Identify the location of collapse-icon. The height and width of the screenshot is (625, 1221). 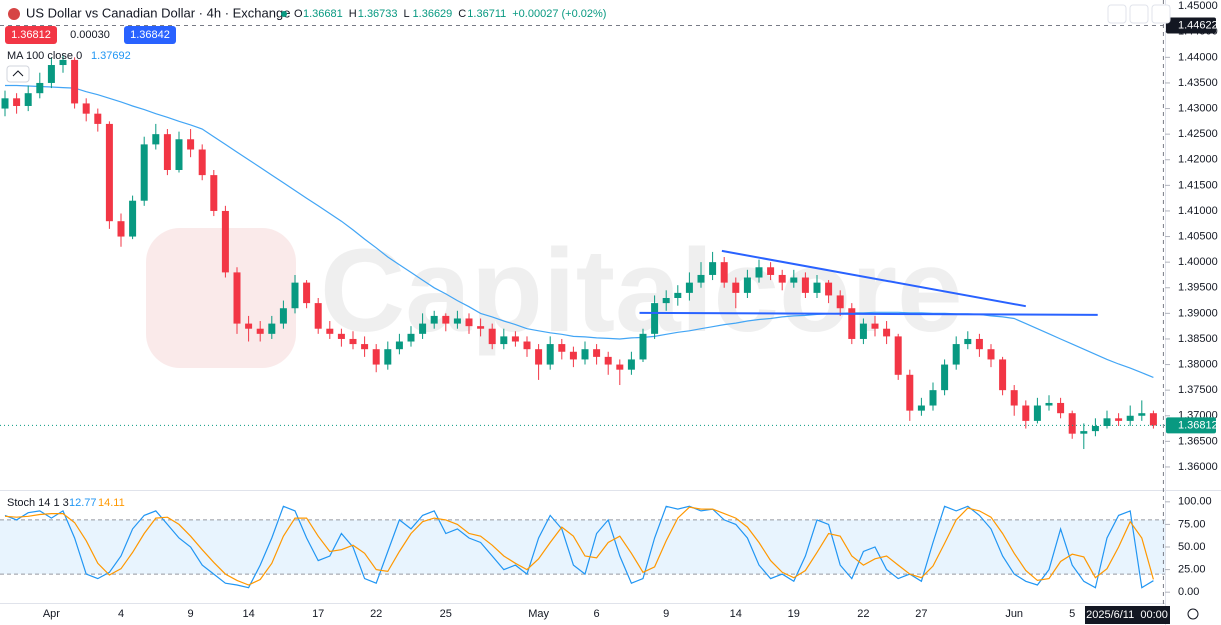
(18, 73).